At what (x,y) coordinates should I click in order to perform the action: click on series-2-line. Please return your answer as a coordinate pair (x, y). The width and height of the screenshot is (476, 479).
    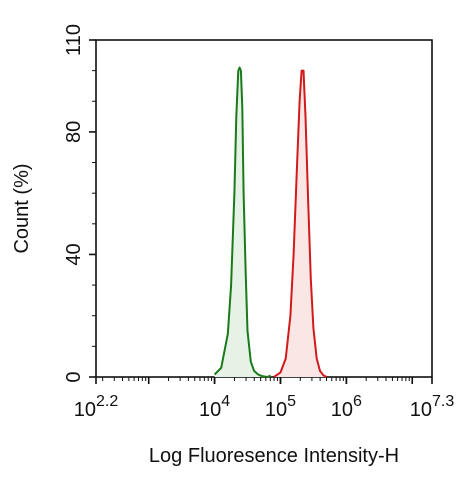
    Looking at the image, I should click on (300, 223).